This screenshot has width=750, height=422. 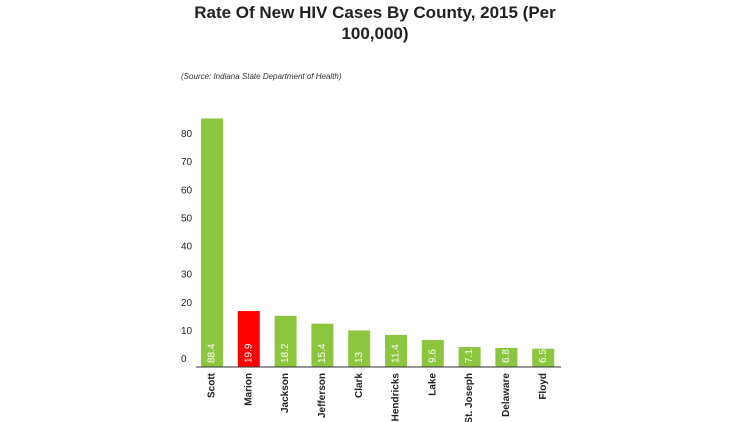 I want to click on data-label: 19.9, so click(x=248, y=353).